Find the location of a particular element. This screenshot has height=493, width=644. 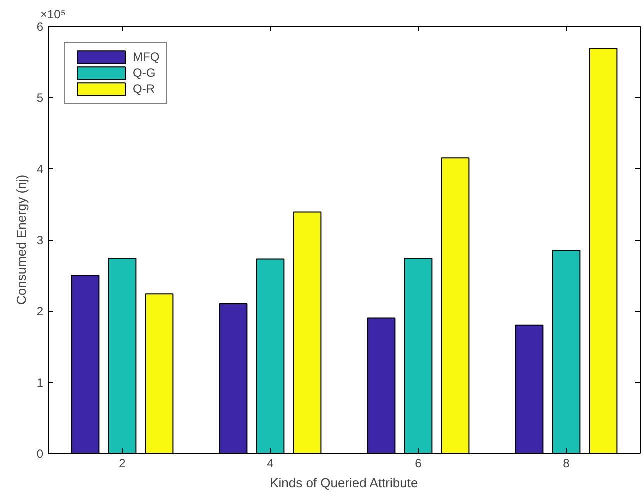

legend-label: Q-R is located at coordinates (144, 89).